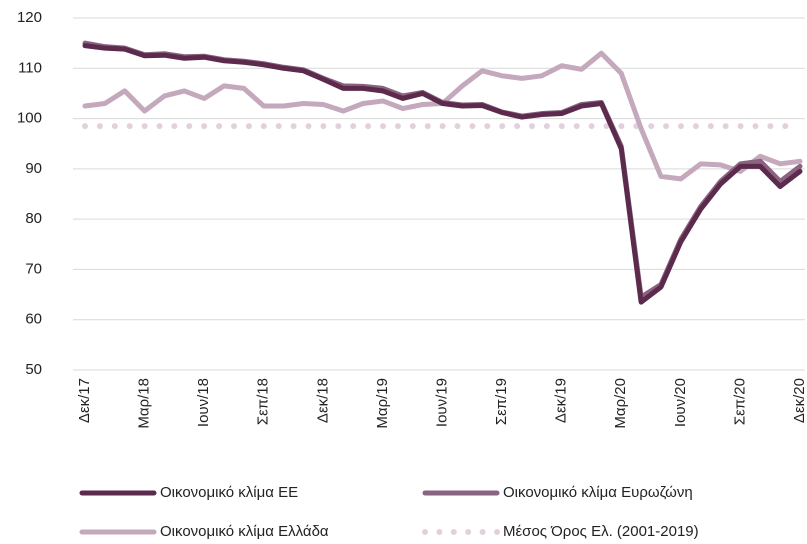 The width and height of the screenshot is (807, 544). What do you see at coordinates (441, 402) in the screenshot?
I see `x-tick-label: Ιουν/19` at bounding box center [441, 402].